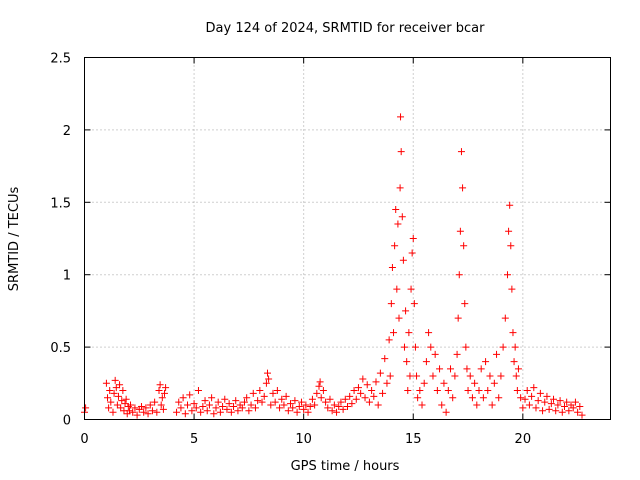  I want to click on x-tick-label: 0, so click(84, 439).